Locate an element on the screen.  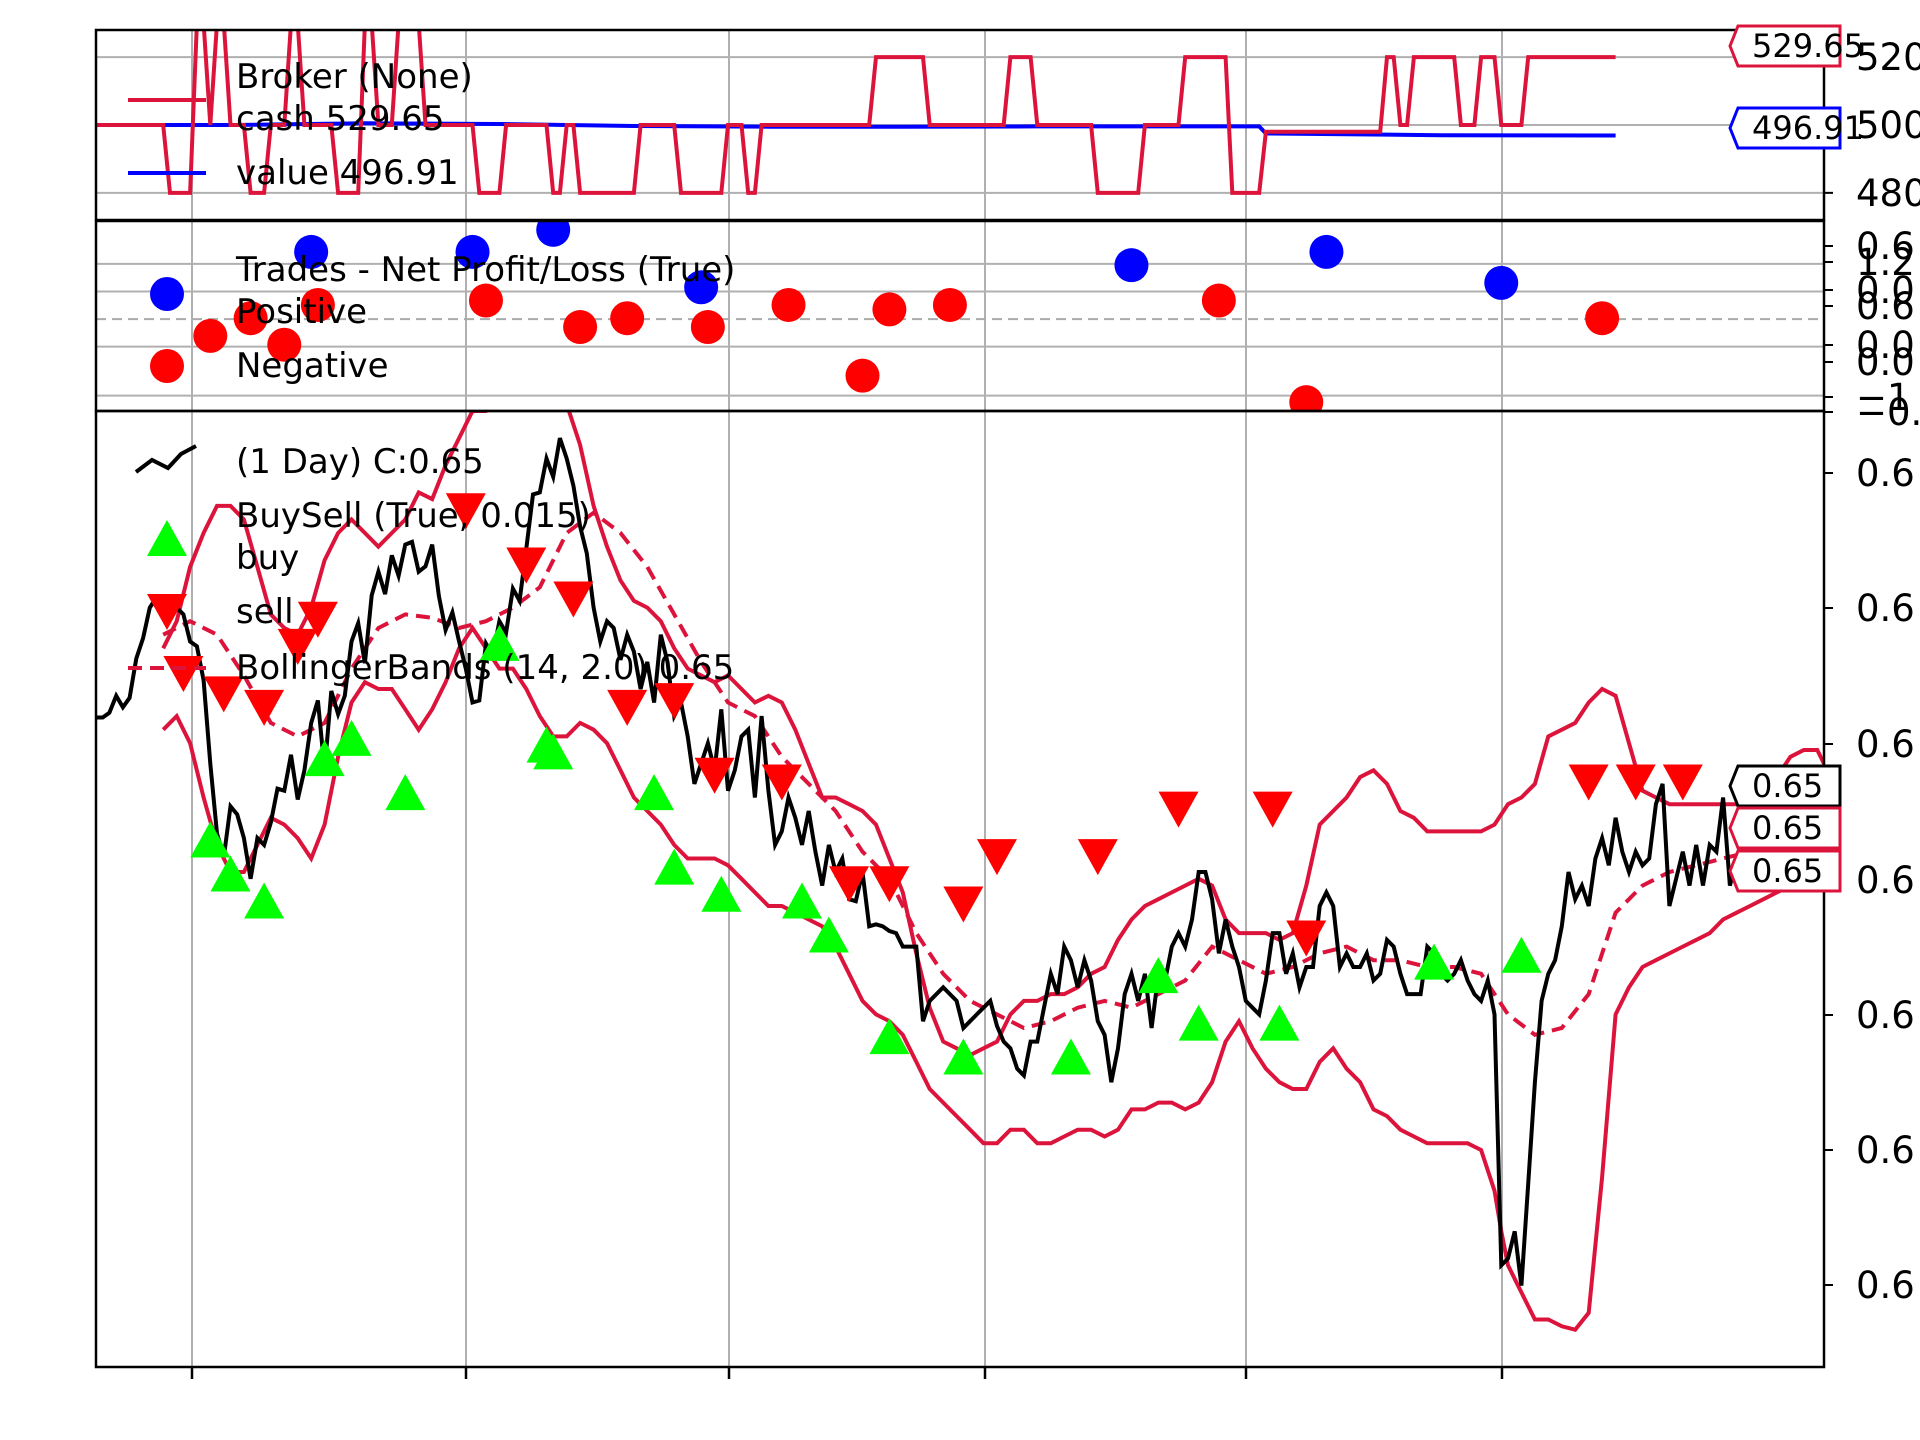
broker-legend-cash: cash 529.65 is located at coordinates (340, 119).